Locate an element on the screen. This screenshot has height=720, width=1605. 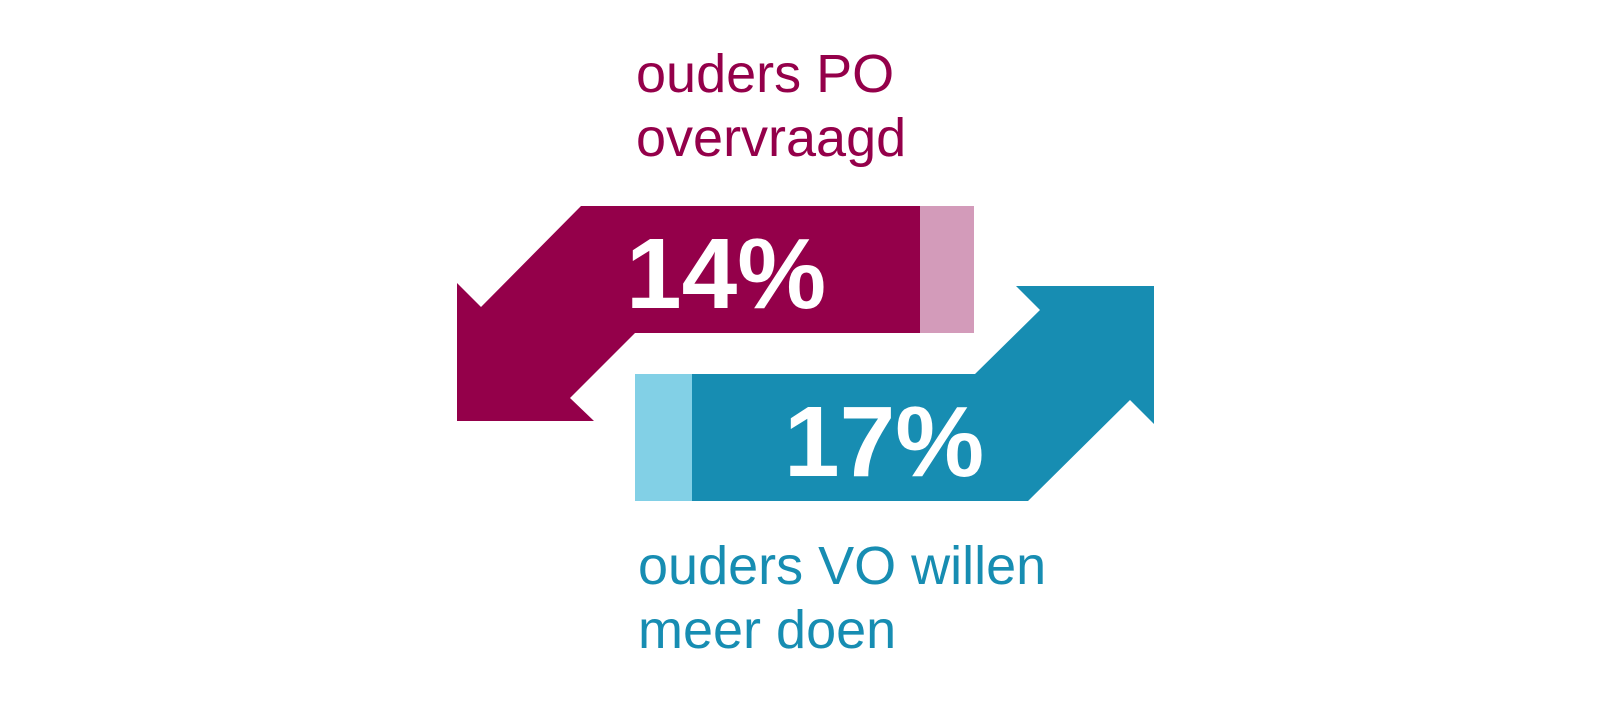
po-arrow: 14% is located at coordinates (715, 313).